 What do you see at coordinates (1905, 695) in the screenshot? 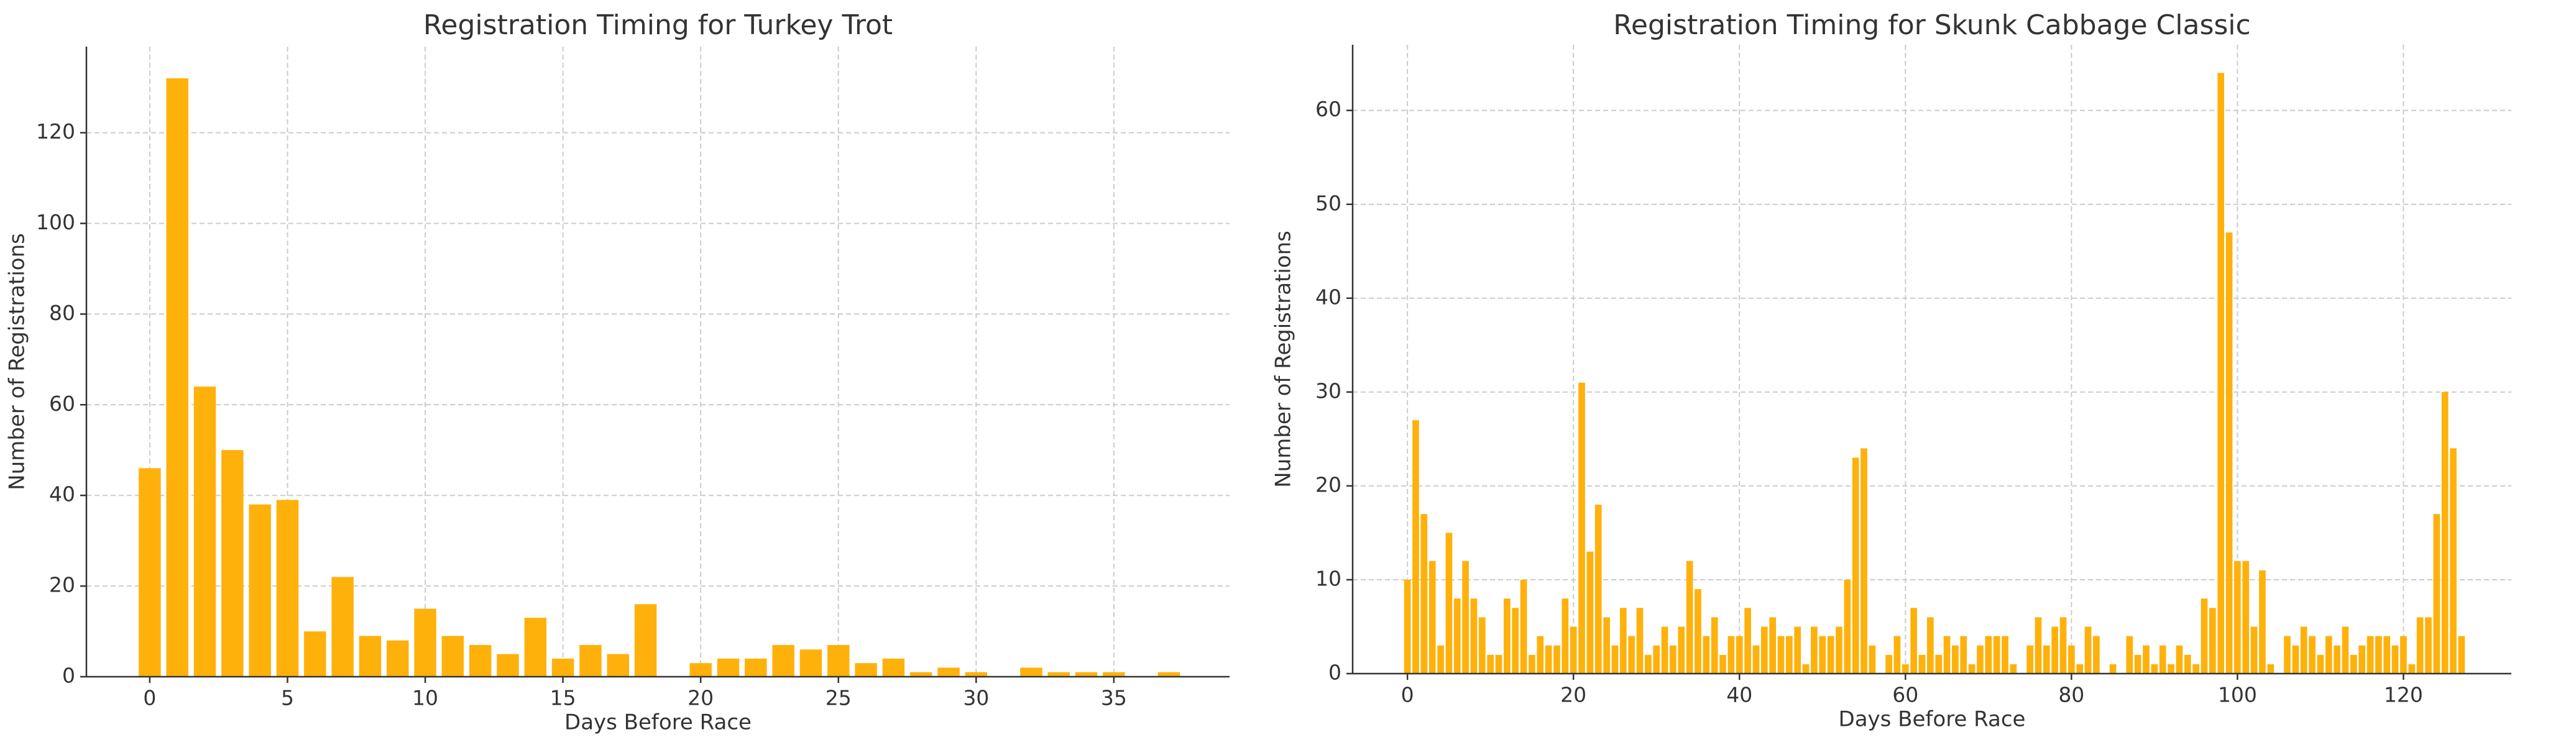
I see `x-tick-label: 60` at bounding box center [1905, 695].